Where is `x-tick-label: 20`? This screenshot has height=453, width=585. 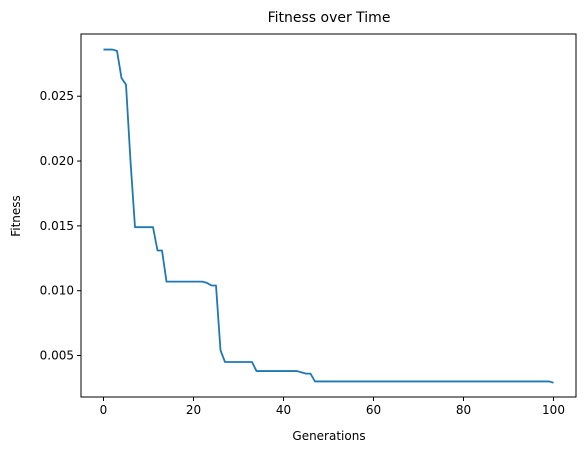 x-tick-label: 20 is located at coordinates (193, 410).